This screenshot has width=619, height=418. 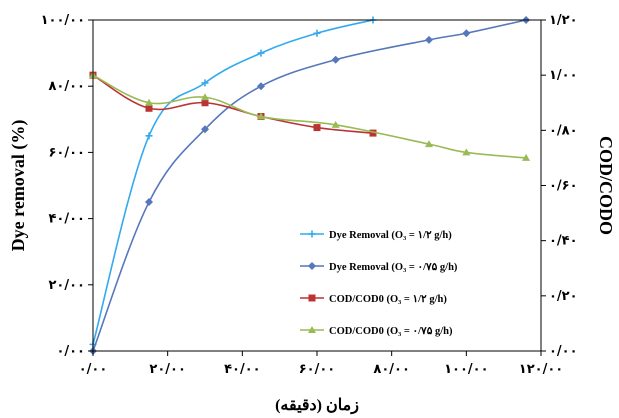 What do you see at coordinates (541, 369) in the screenshot?
I see `x-tick-label: ۱۲۰/۰۰` at bounding box center [541, 369].